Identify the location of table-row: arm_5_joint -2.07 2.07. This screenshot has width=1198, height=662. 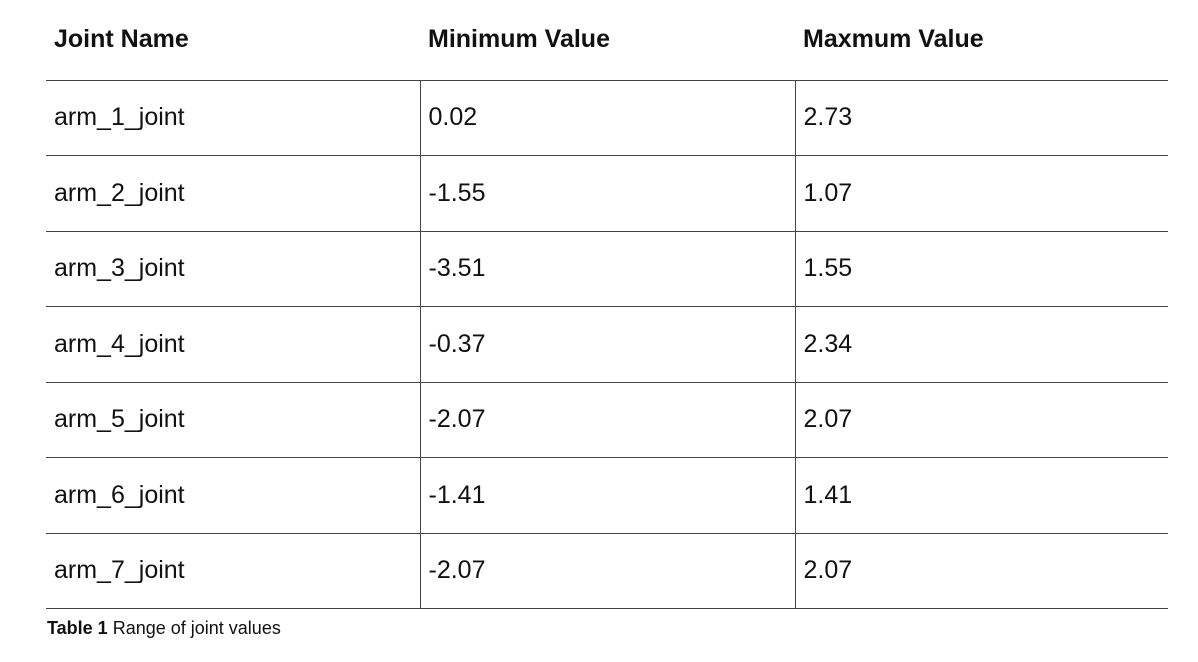
(607, 420).